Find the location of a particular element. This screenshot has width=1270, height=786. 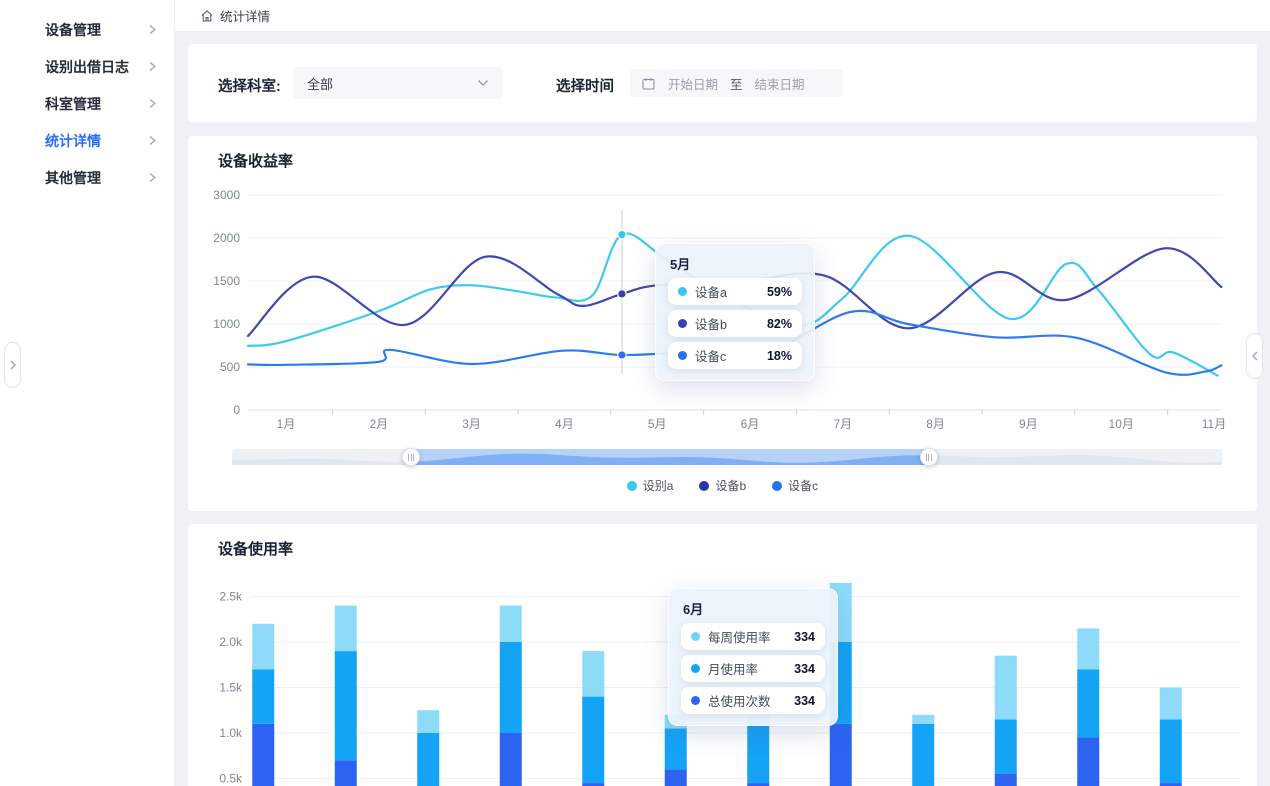

svg-text: 10月 is located at coordinates (1121, 424).